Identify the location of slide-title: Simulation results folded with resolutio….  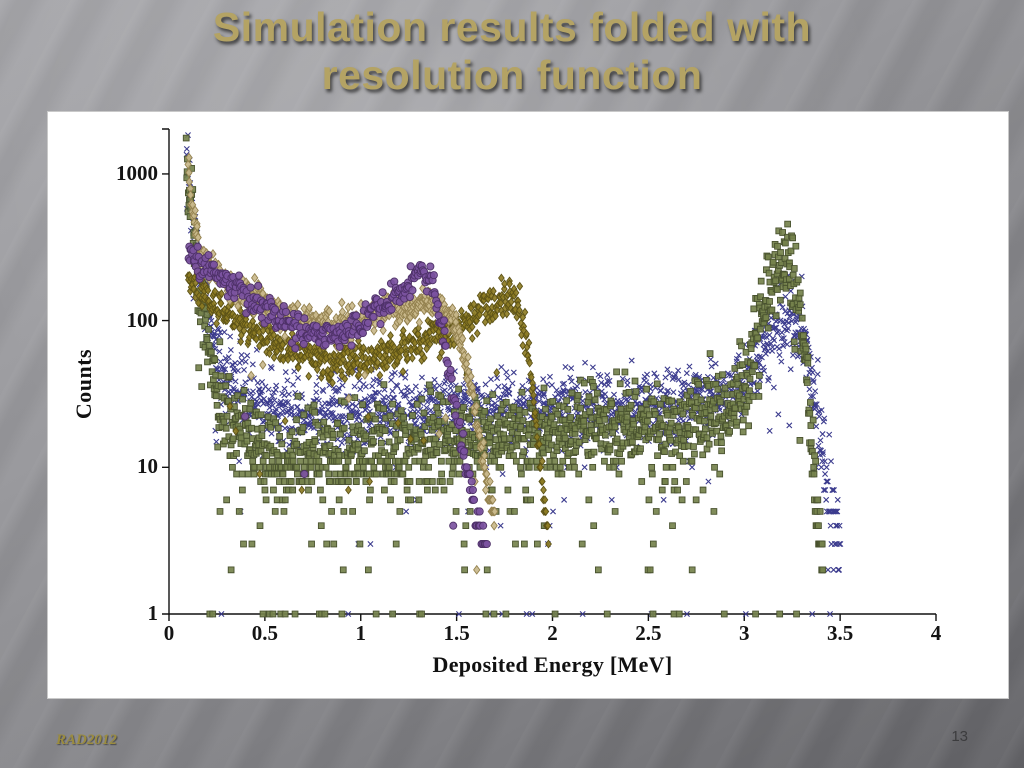
(512, 52).